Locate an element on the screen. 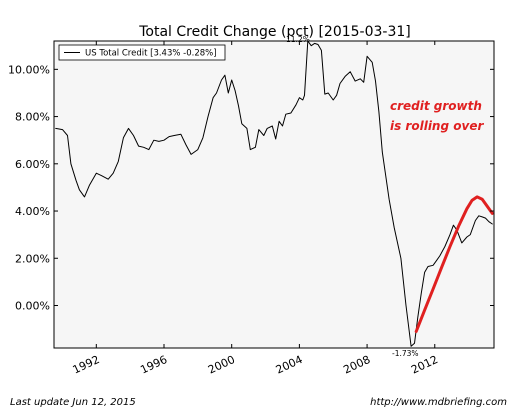 The height and width of the screenshot is (412, 523). annotation-rolling-over: is rolling over is located at coordinates (437, 126).